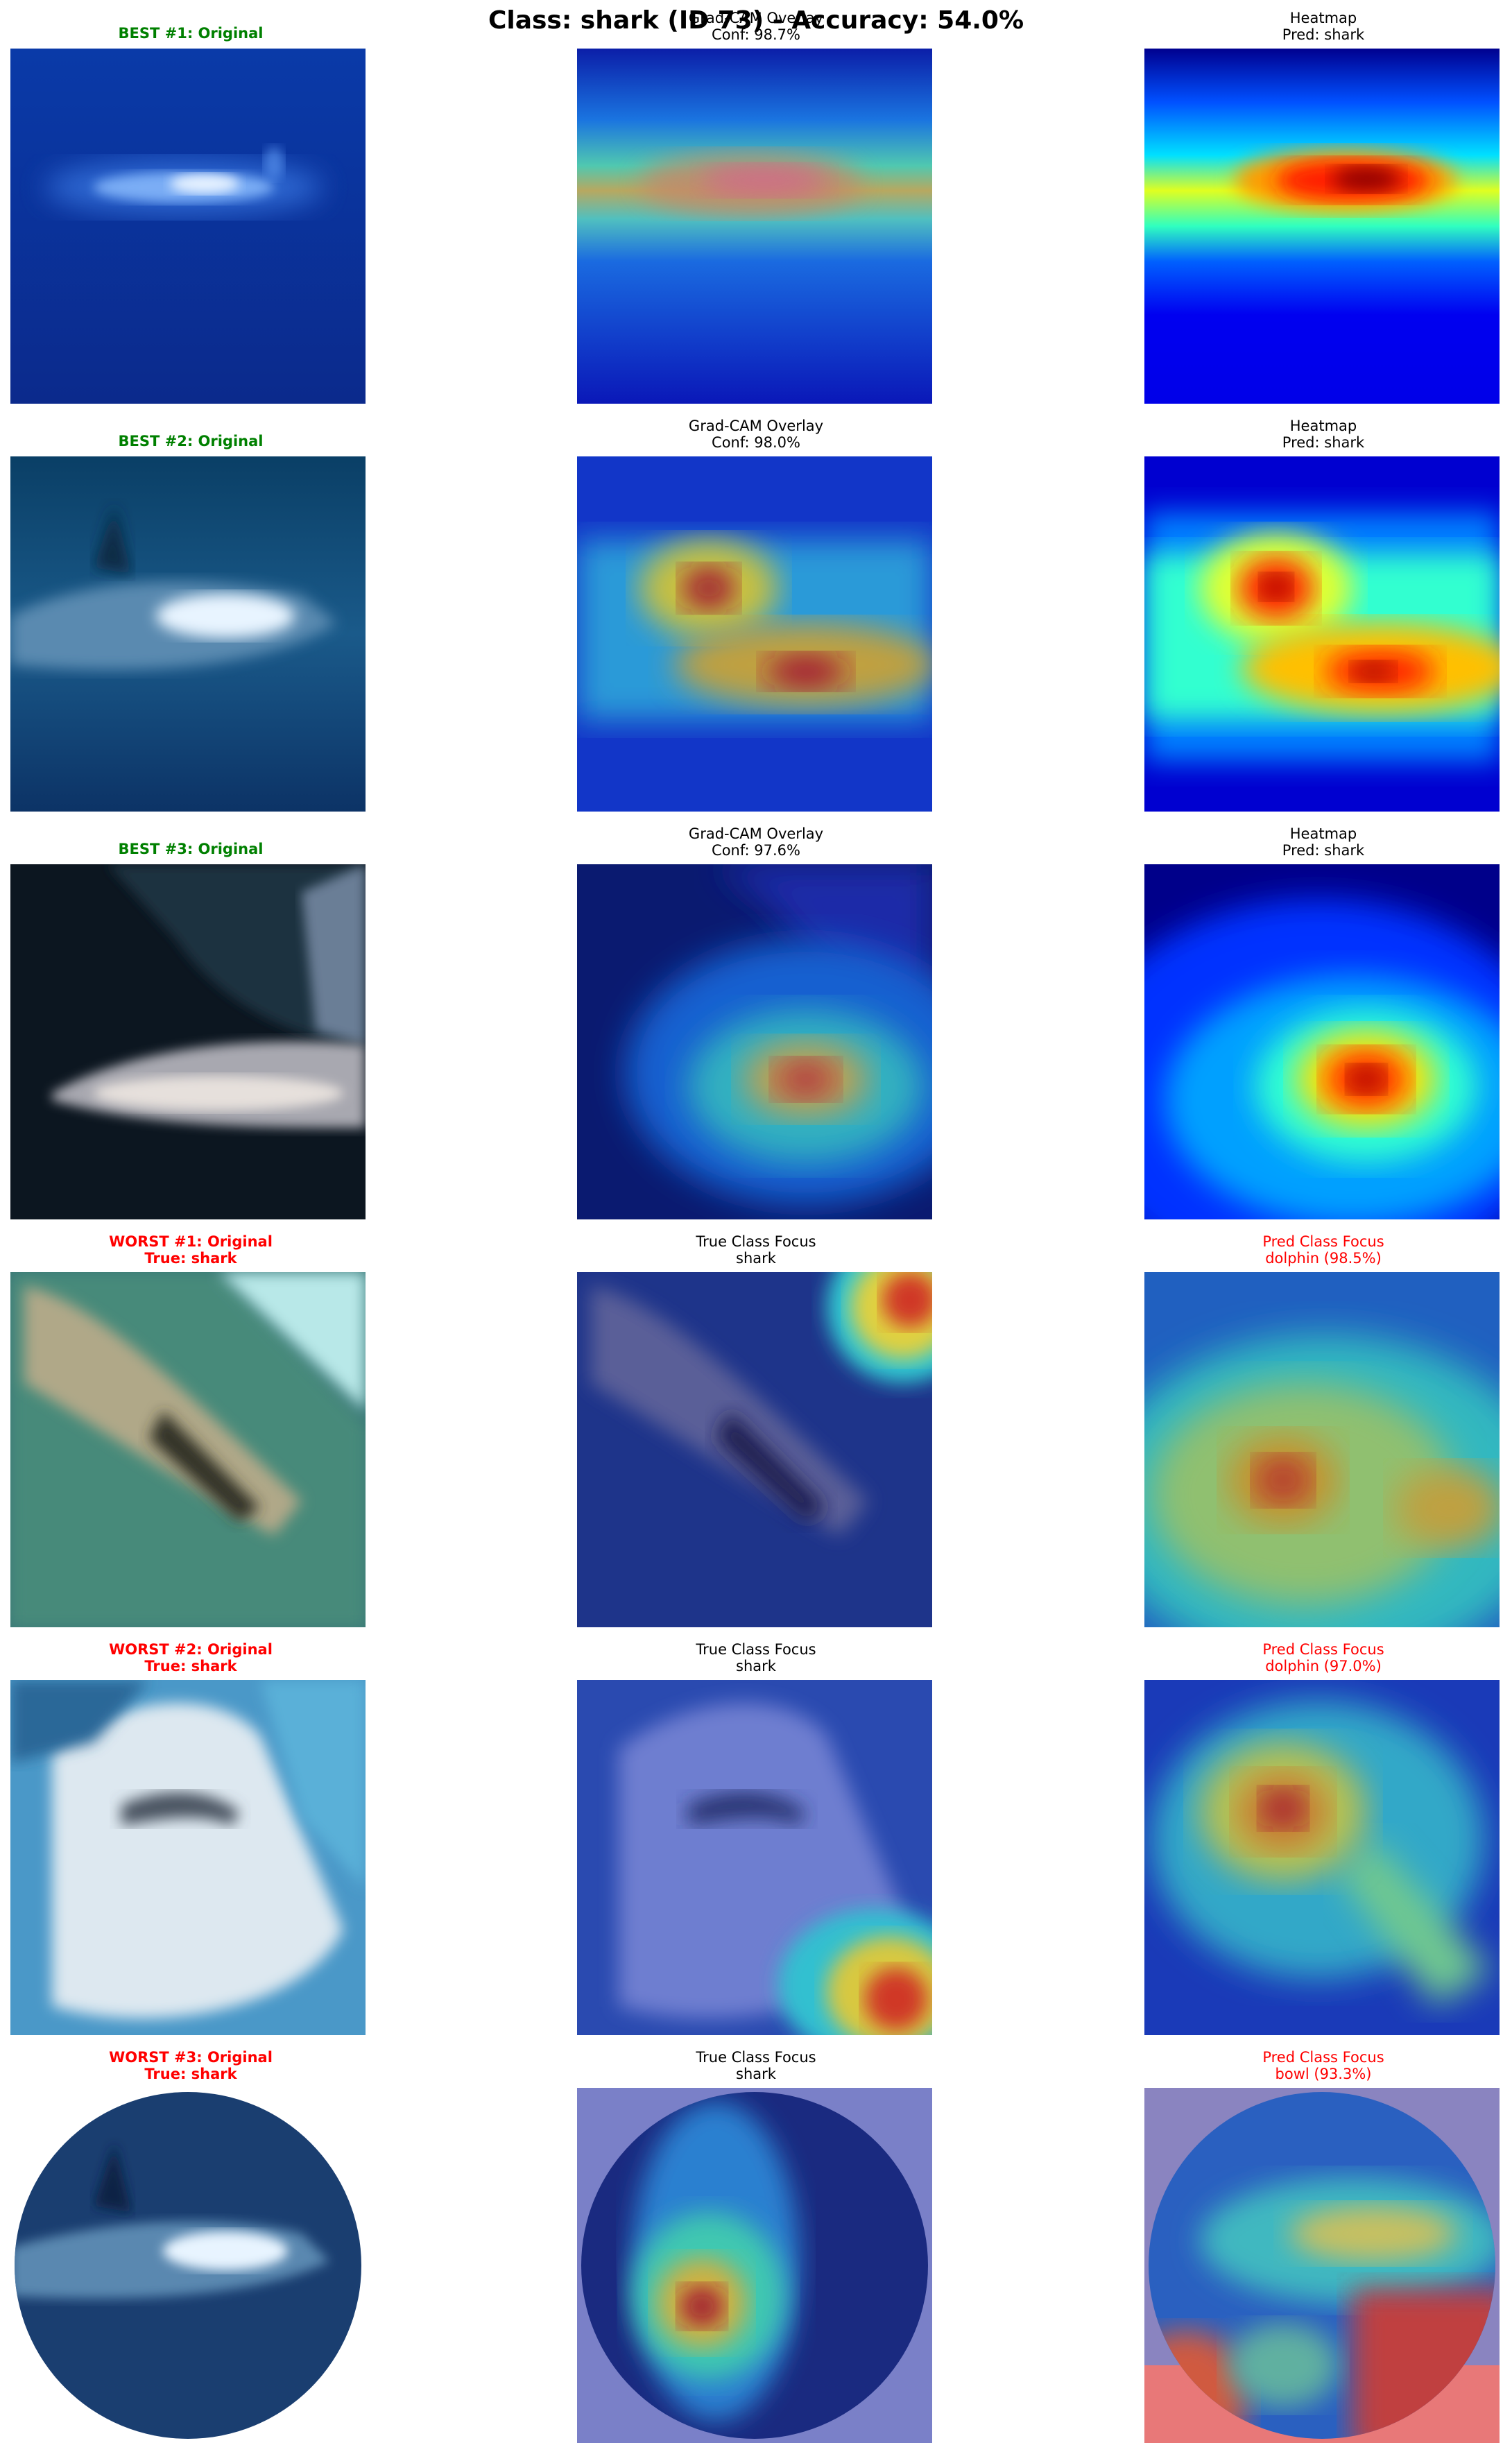 The image size is (1512, 2452). What do you see at coordinates (191, 2065) in the screenshot?
I see `worst-3-original-title: WORST #3: Original True: shark` at bounding box center [191, 2065].